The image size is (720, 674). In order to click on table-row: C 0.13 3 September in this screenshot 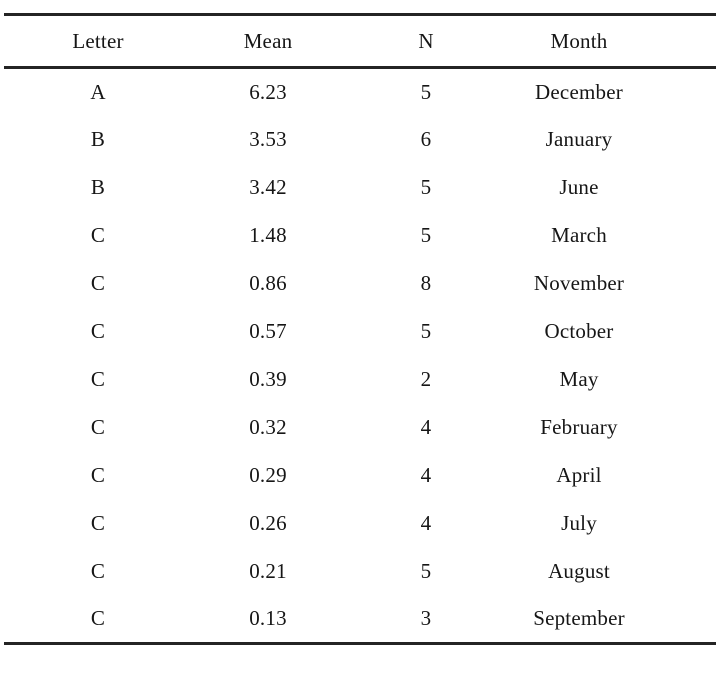, I will do `click(360, 620)`.